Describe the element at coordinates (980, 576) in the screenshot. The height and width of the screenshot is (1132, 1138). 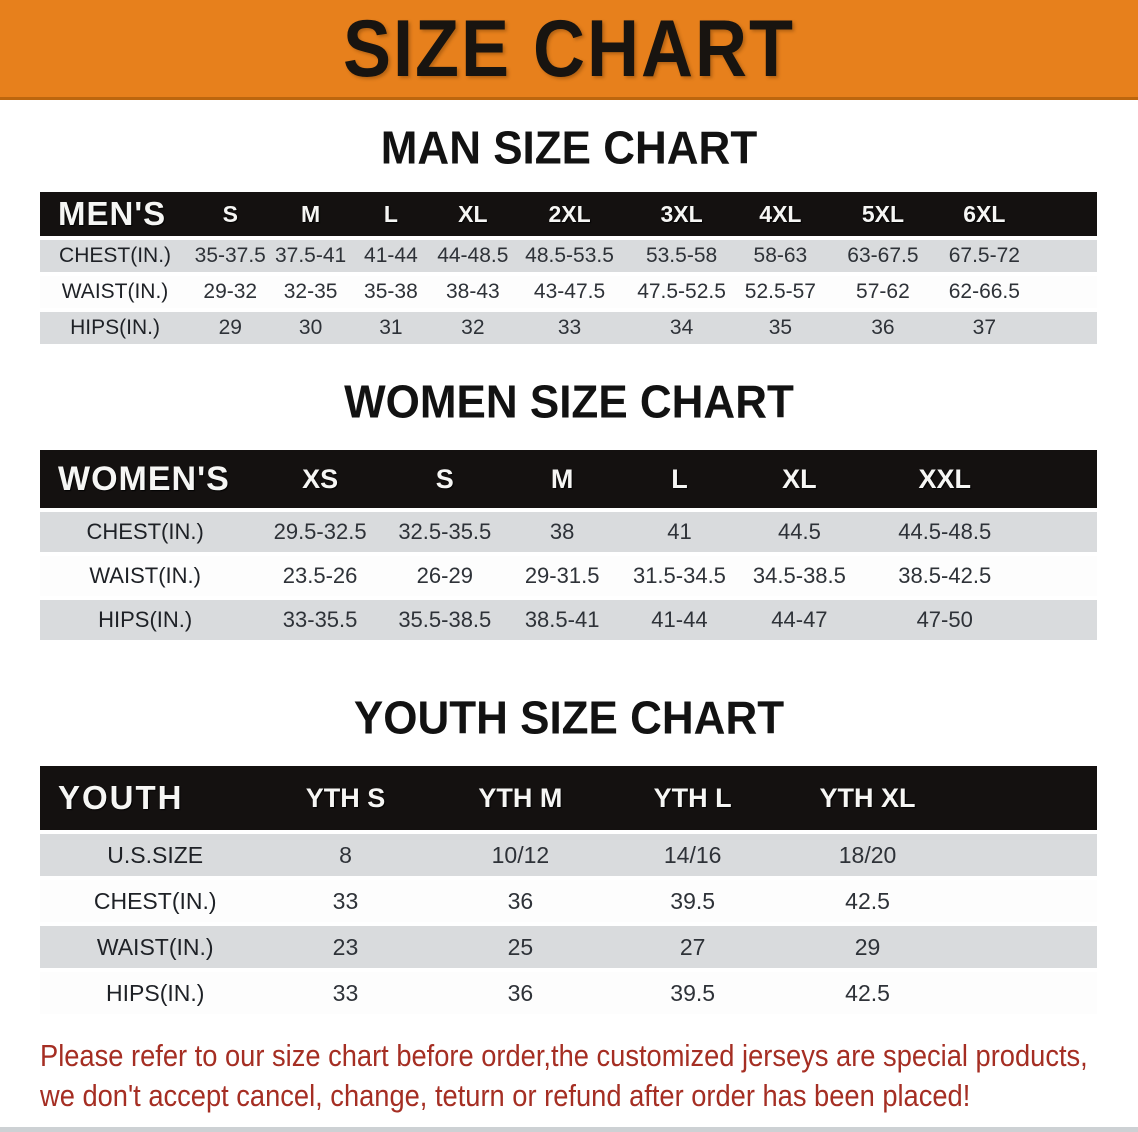
I see `size-cell: 38.5-42.5` at that location.